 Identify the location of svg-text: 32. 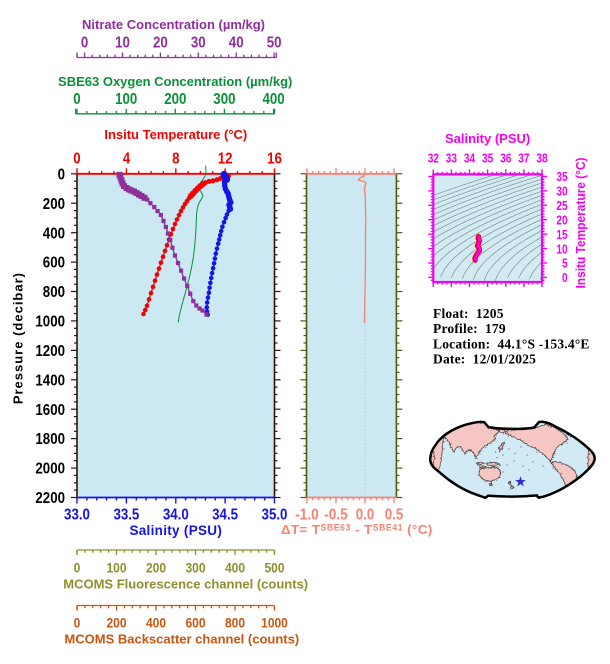
(433, 157).